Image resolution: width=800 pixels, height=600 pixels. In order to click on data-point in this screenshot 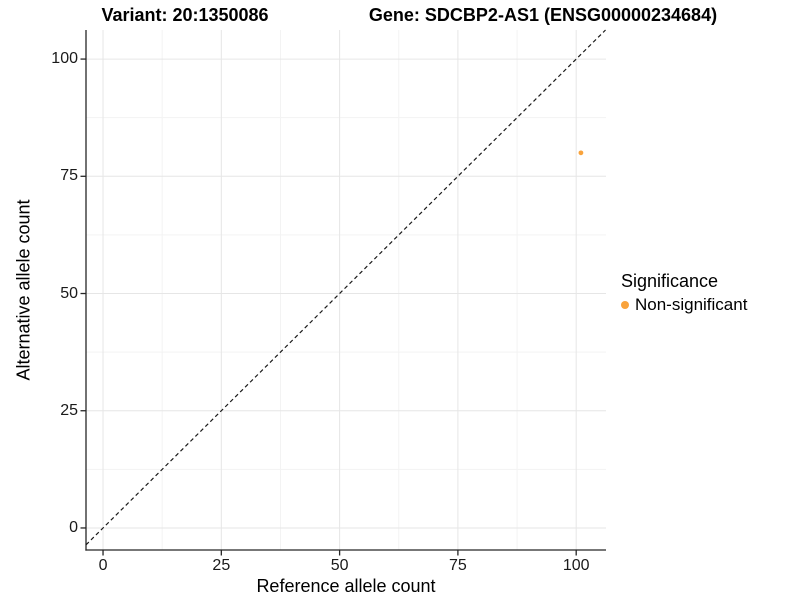, I will do `click(581, 153)`.